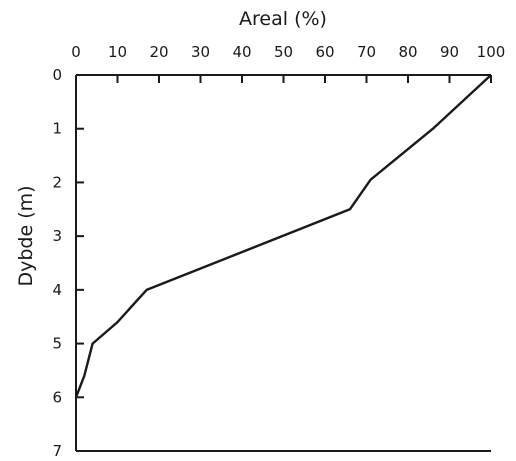 This screenshot has width=516, height=461. Describe the element at coordinates (57, 451) in the screenshot. I see `y-tick-label: 7` at that location.